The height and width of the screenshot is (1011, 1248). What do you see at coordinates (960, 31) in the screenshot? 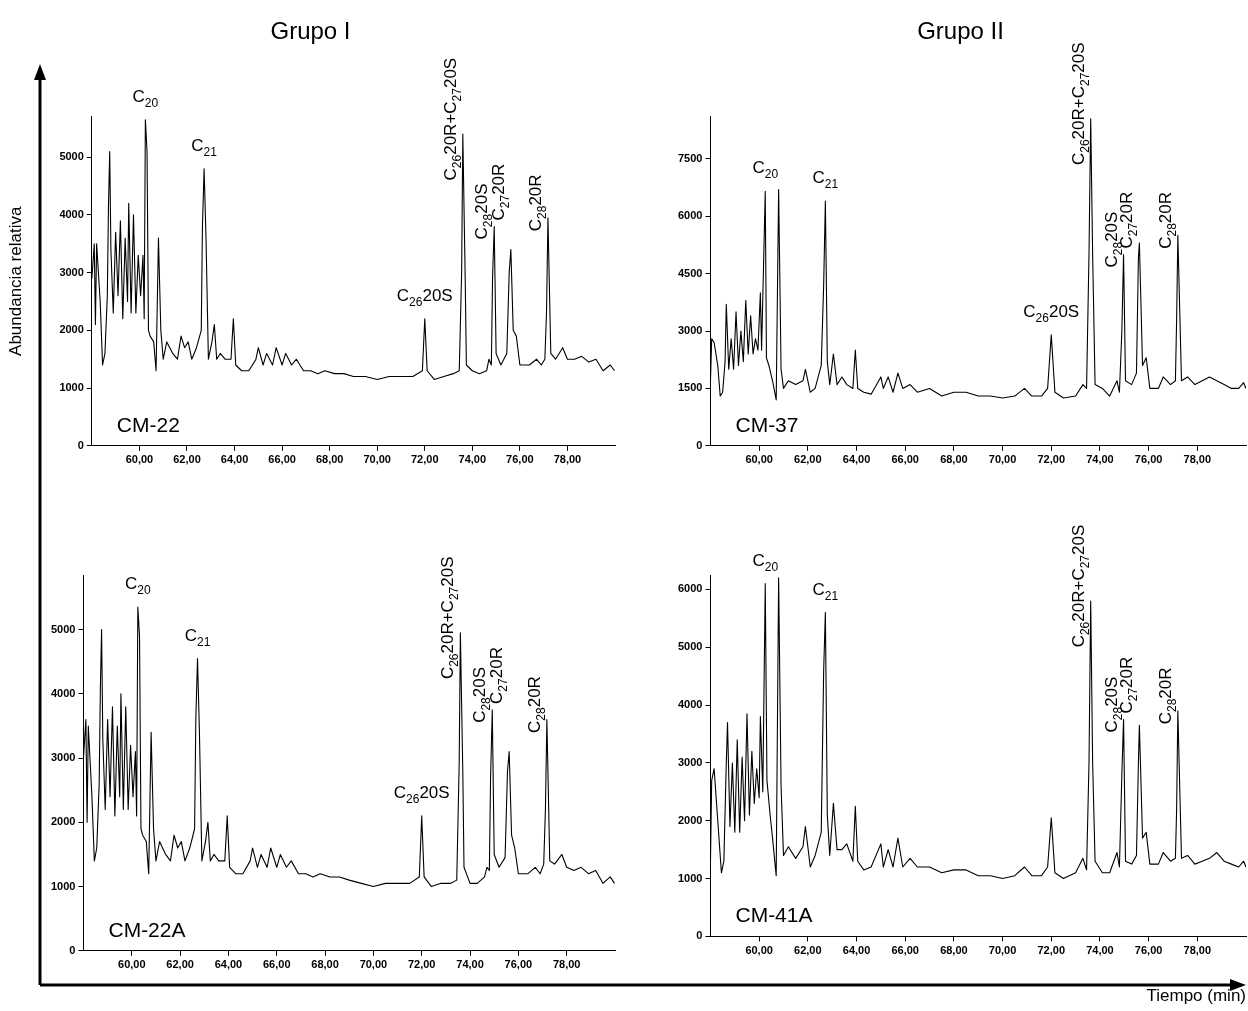
I see `chart-title: Grupo II` at bounding box center [960, 31].